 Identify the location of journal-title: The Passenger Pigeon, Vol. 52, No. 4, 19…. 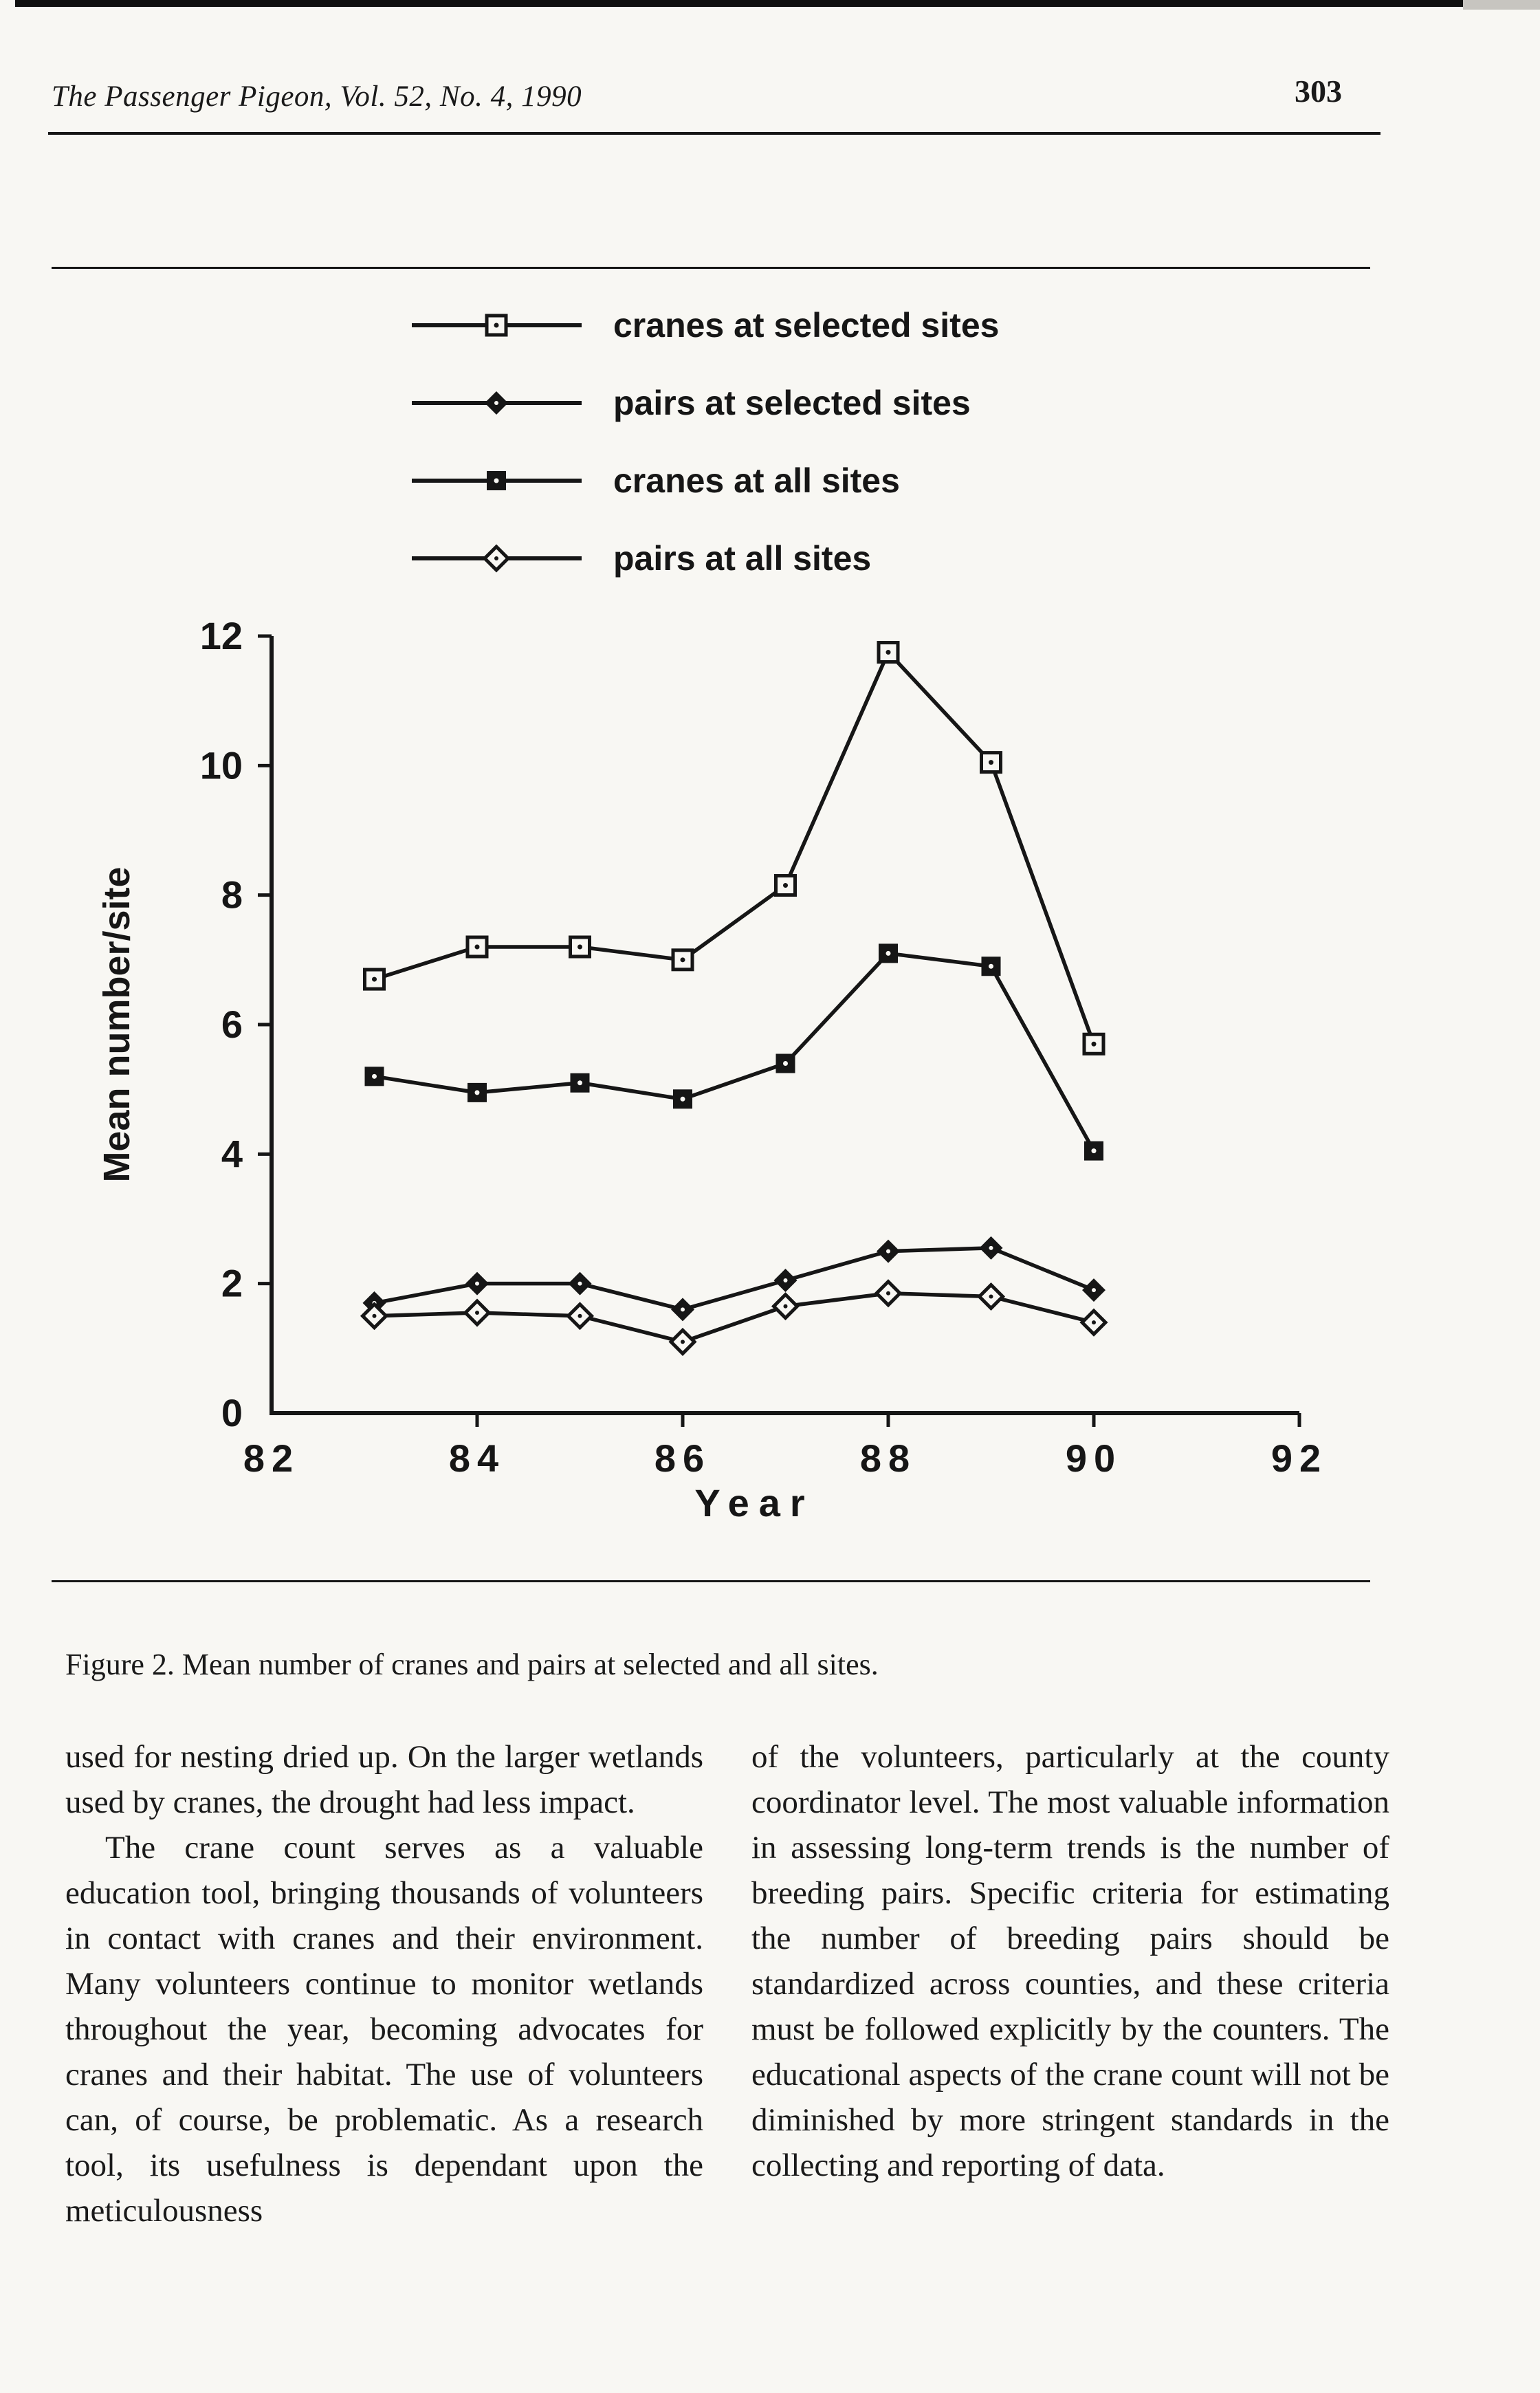
(317, 97).